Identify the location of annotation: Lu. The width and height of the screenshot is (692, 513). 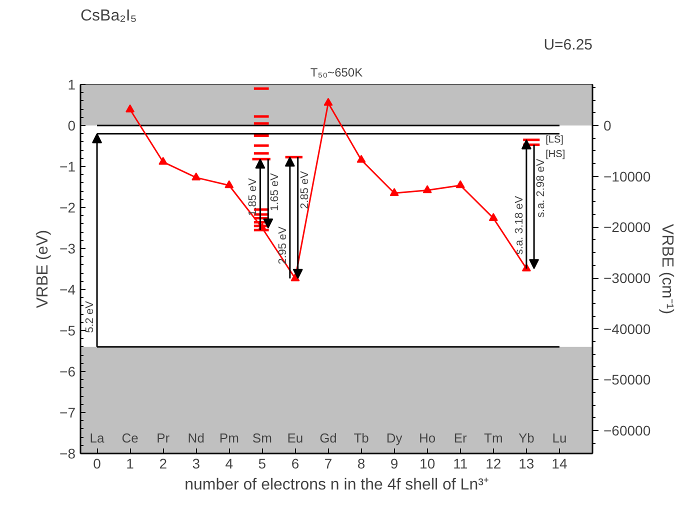
(559, 438).